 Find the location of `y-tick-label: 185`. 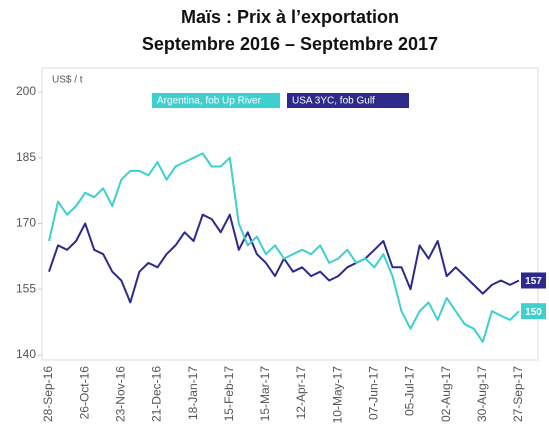

y-tick-label: 185 is located at coordinates (26, 157).